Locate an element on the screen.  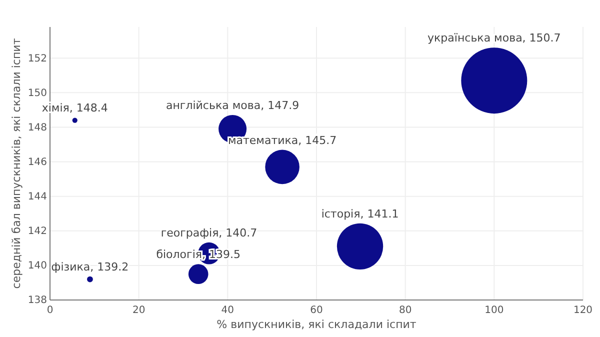
x-tick-label: 40 is located at coordinates (227, 310).